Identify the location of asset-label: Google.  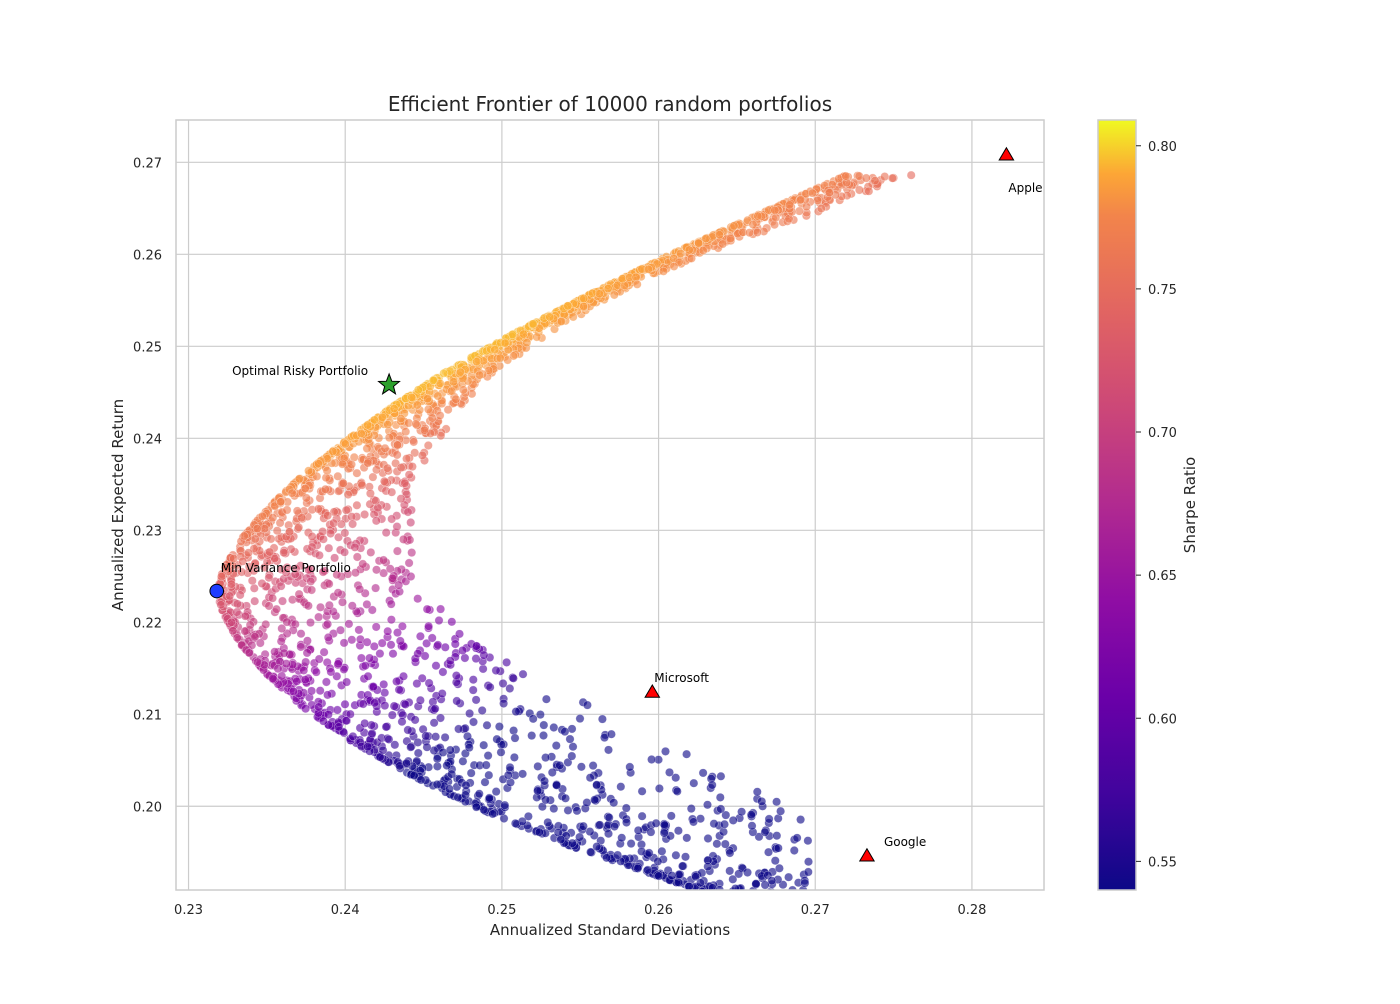
(905, 842).